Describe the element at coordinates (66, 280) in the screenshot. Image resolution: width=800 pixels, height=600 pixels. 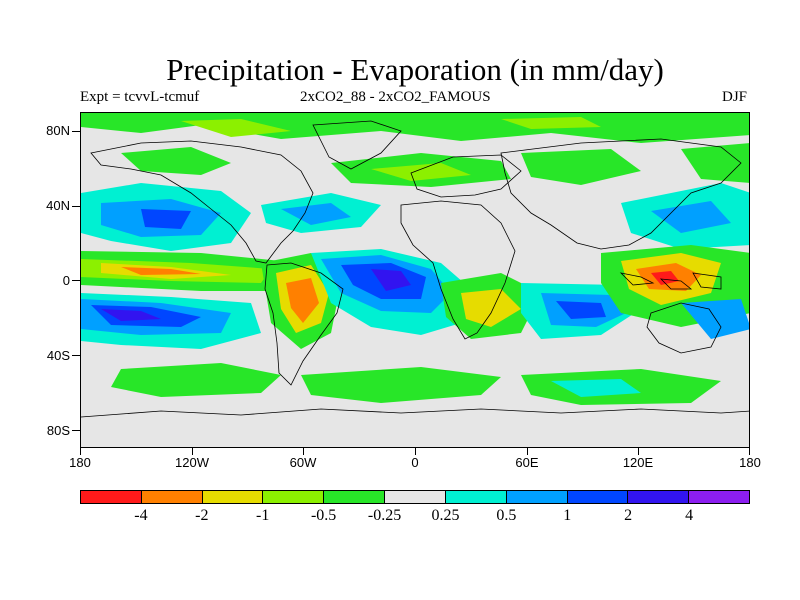
I see `lat-label-eq: 0` at that location.